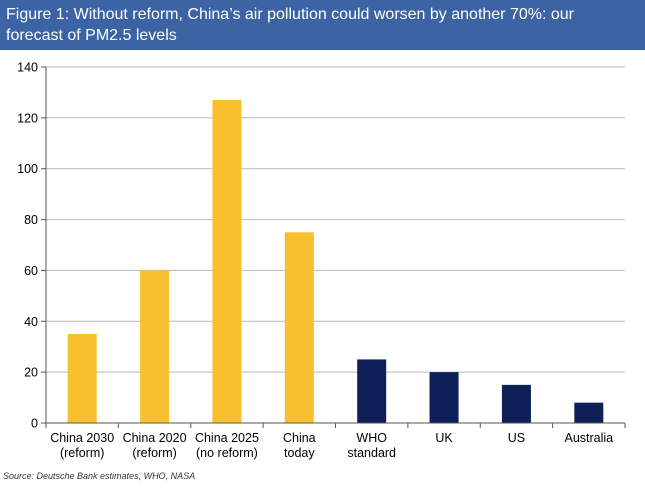  What do you see at coordinates (299, 438) in the screenshot?
I see `x-category-label: China` at bounding box center [299, 438].